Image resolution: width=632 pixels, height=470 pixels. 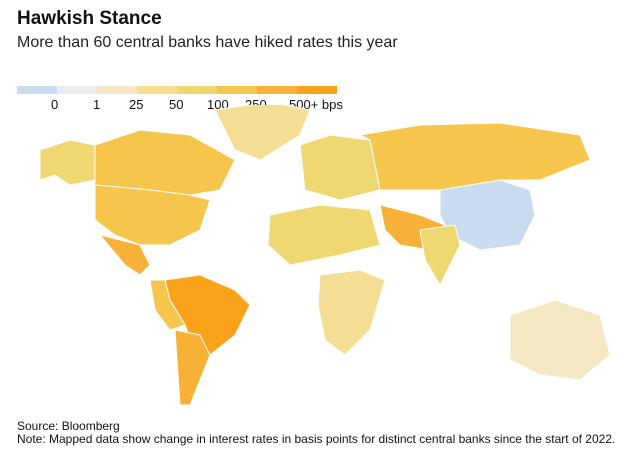 I want to click on region-europe, so click(x=340, y=167).